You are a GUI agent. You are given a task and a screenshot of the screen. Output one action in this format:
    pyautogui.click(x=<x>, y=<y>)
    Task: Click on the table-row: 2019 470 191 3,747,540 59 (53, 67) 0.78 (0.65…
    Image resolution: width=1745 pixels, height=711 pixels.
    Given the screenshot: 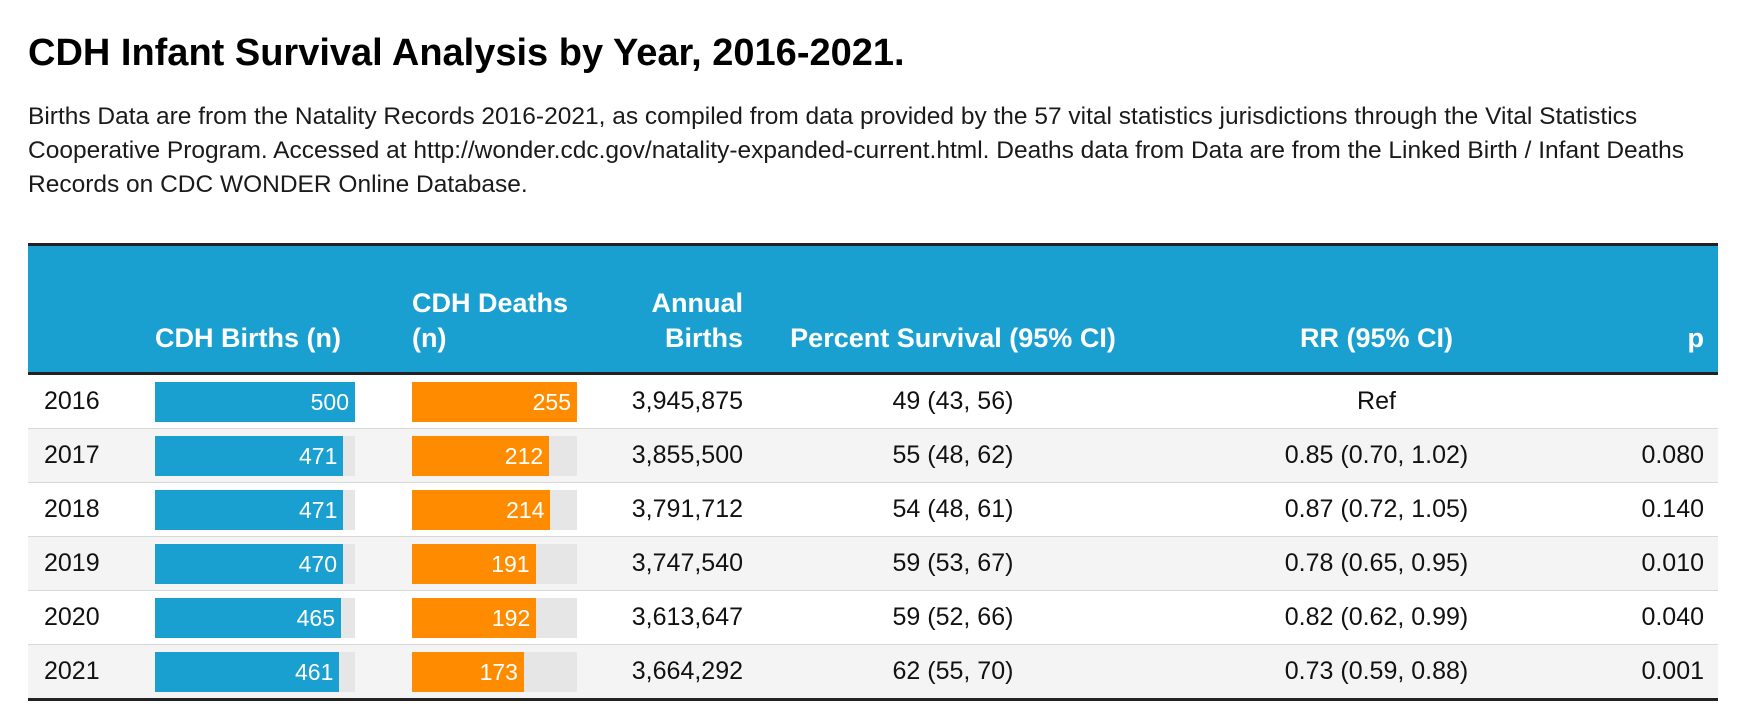 What is the action you would take?
    pyautogui.click(x=873, y=563)
    